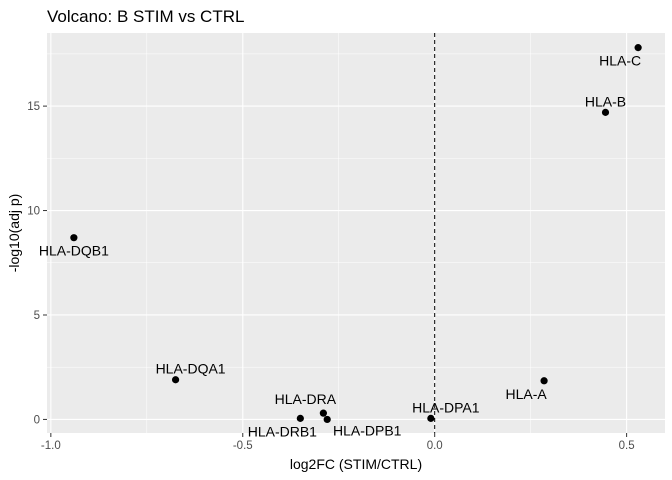 The image size is (672, 480). I want to click on chart-title: Volcano: B STIM vs CTRL, so click(145, 16).